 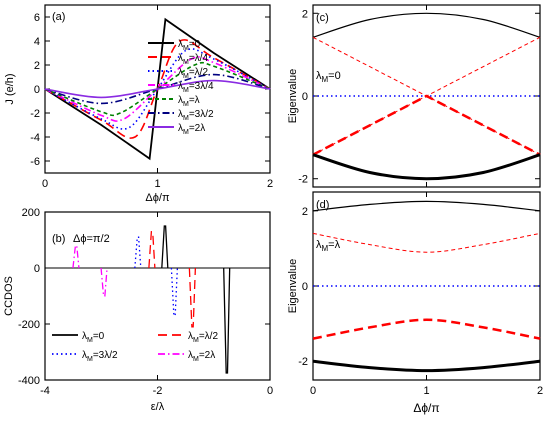 I want to click on series-line, so click(x=157, y=89).